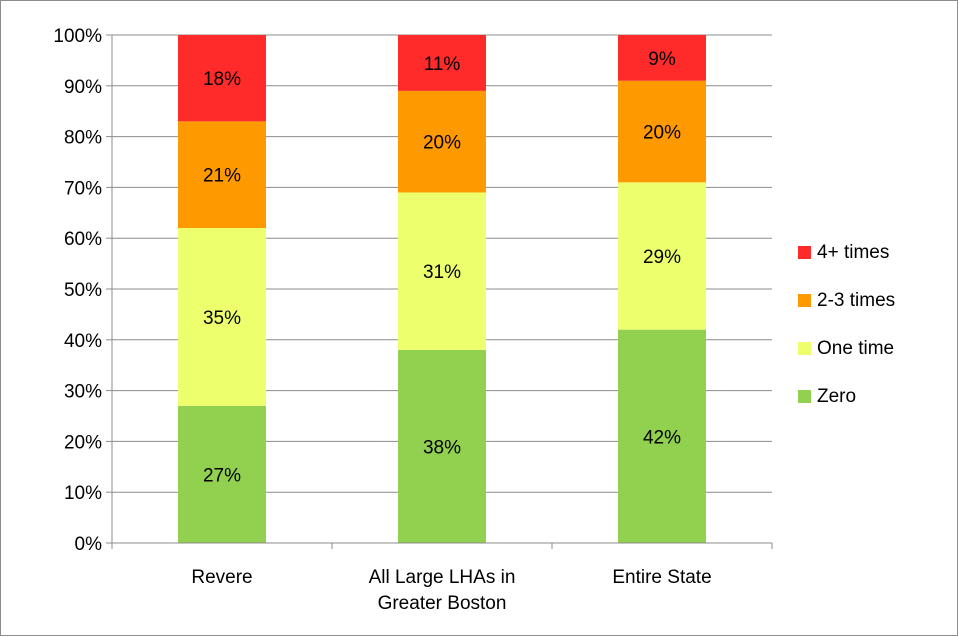 The image size is (958, 637). I want to click on y-tick-label: 50%, so click(83, 290).